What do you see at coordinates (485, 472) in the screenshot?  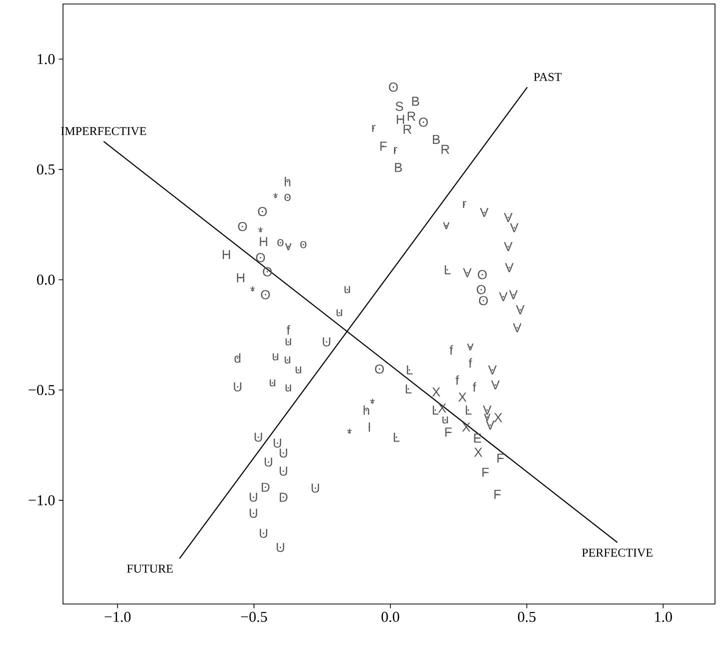 I see `series-label: F` at bounding box center [485, 472].